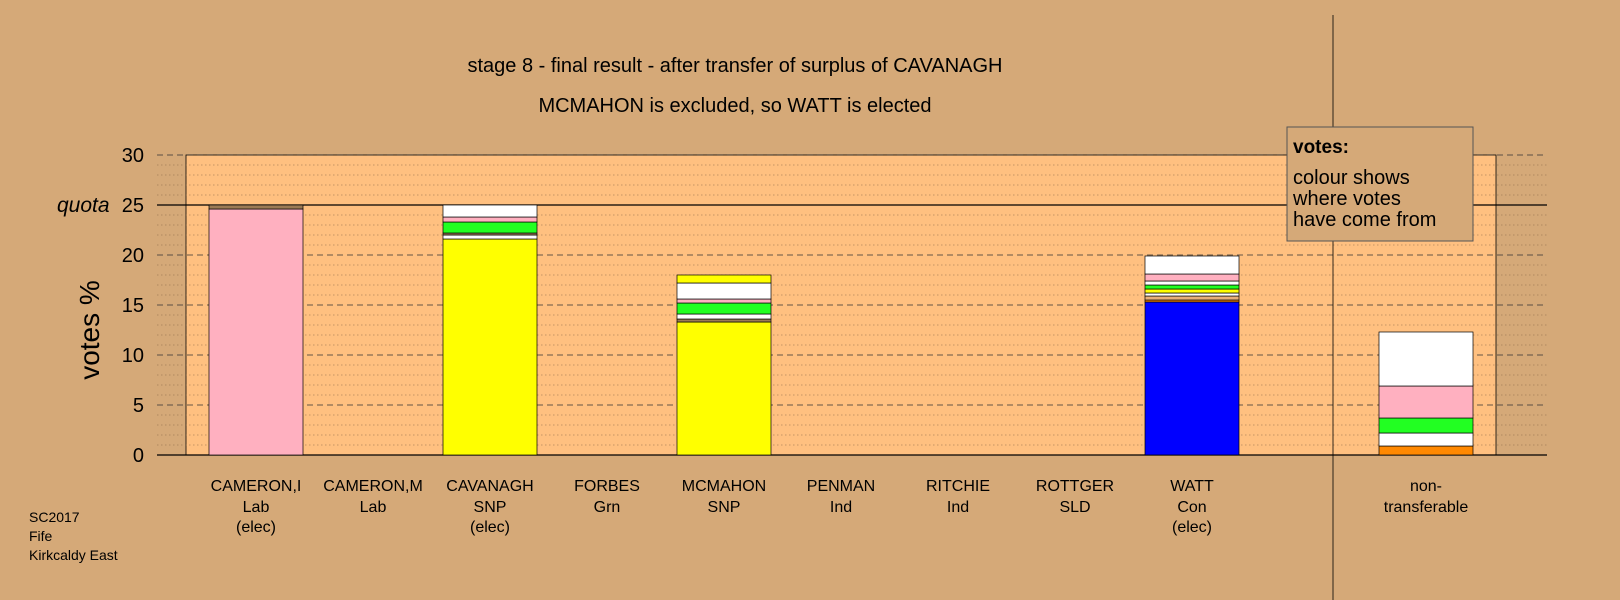  What do you see at coordinates (133, 156) in the screenshot?
I see `y-tick-label: 30` at bounding box center [133, 156].